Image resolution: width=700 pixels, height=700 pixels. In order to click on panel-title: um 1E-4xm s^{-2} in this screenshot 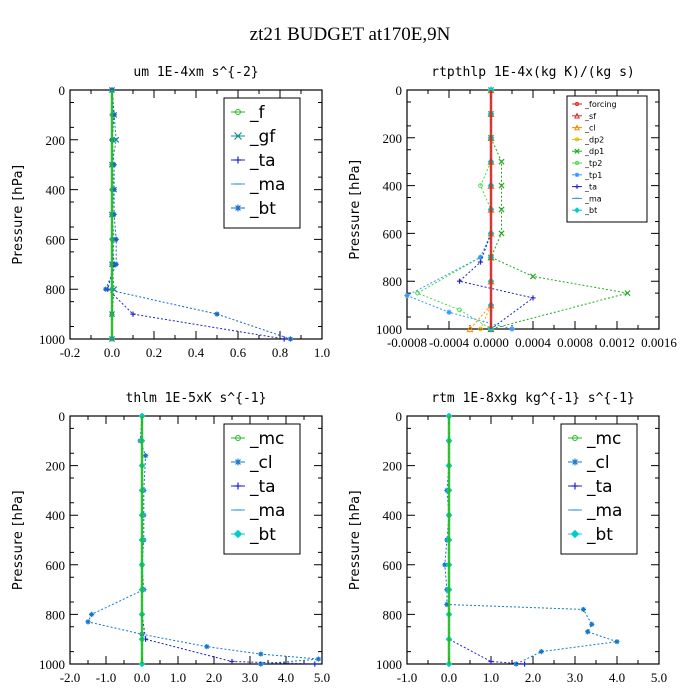, I will do `click(195, 72)`.